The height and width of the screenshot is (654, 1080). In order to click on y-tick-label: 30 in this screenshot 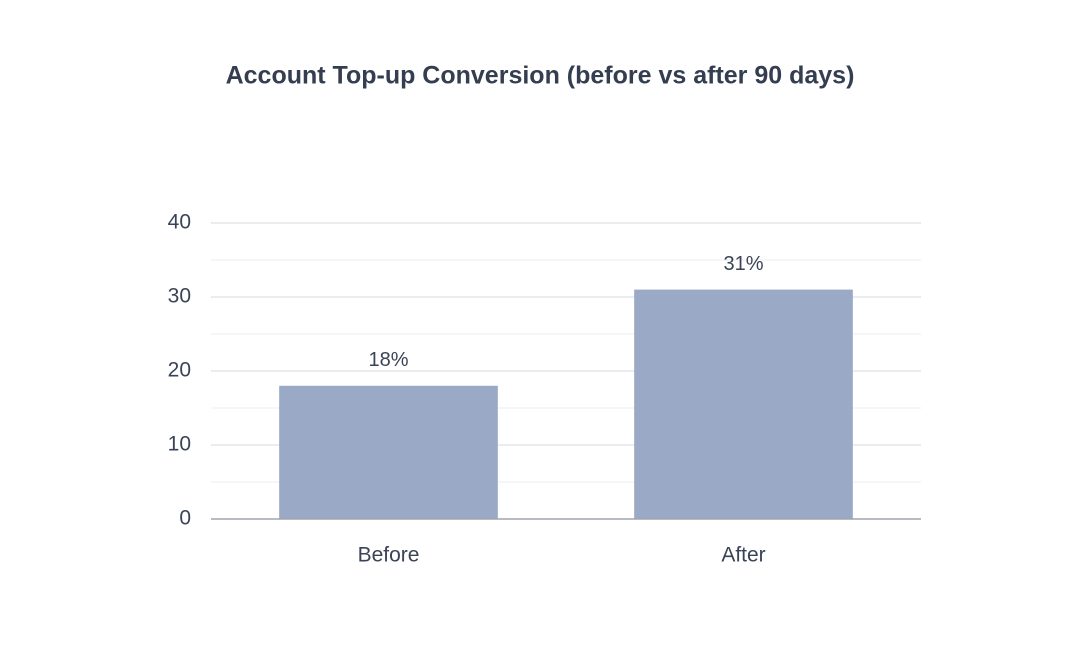, I will do `click(179, 296)`.